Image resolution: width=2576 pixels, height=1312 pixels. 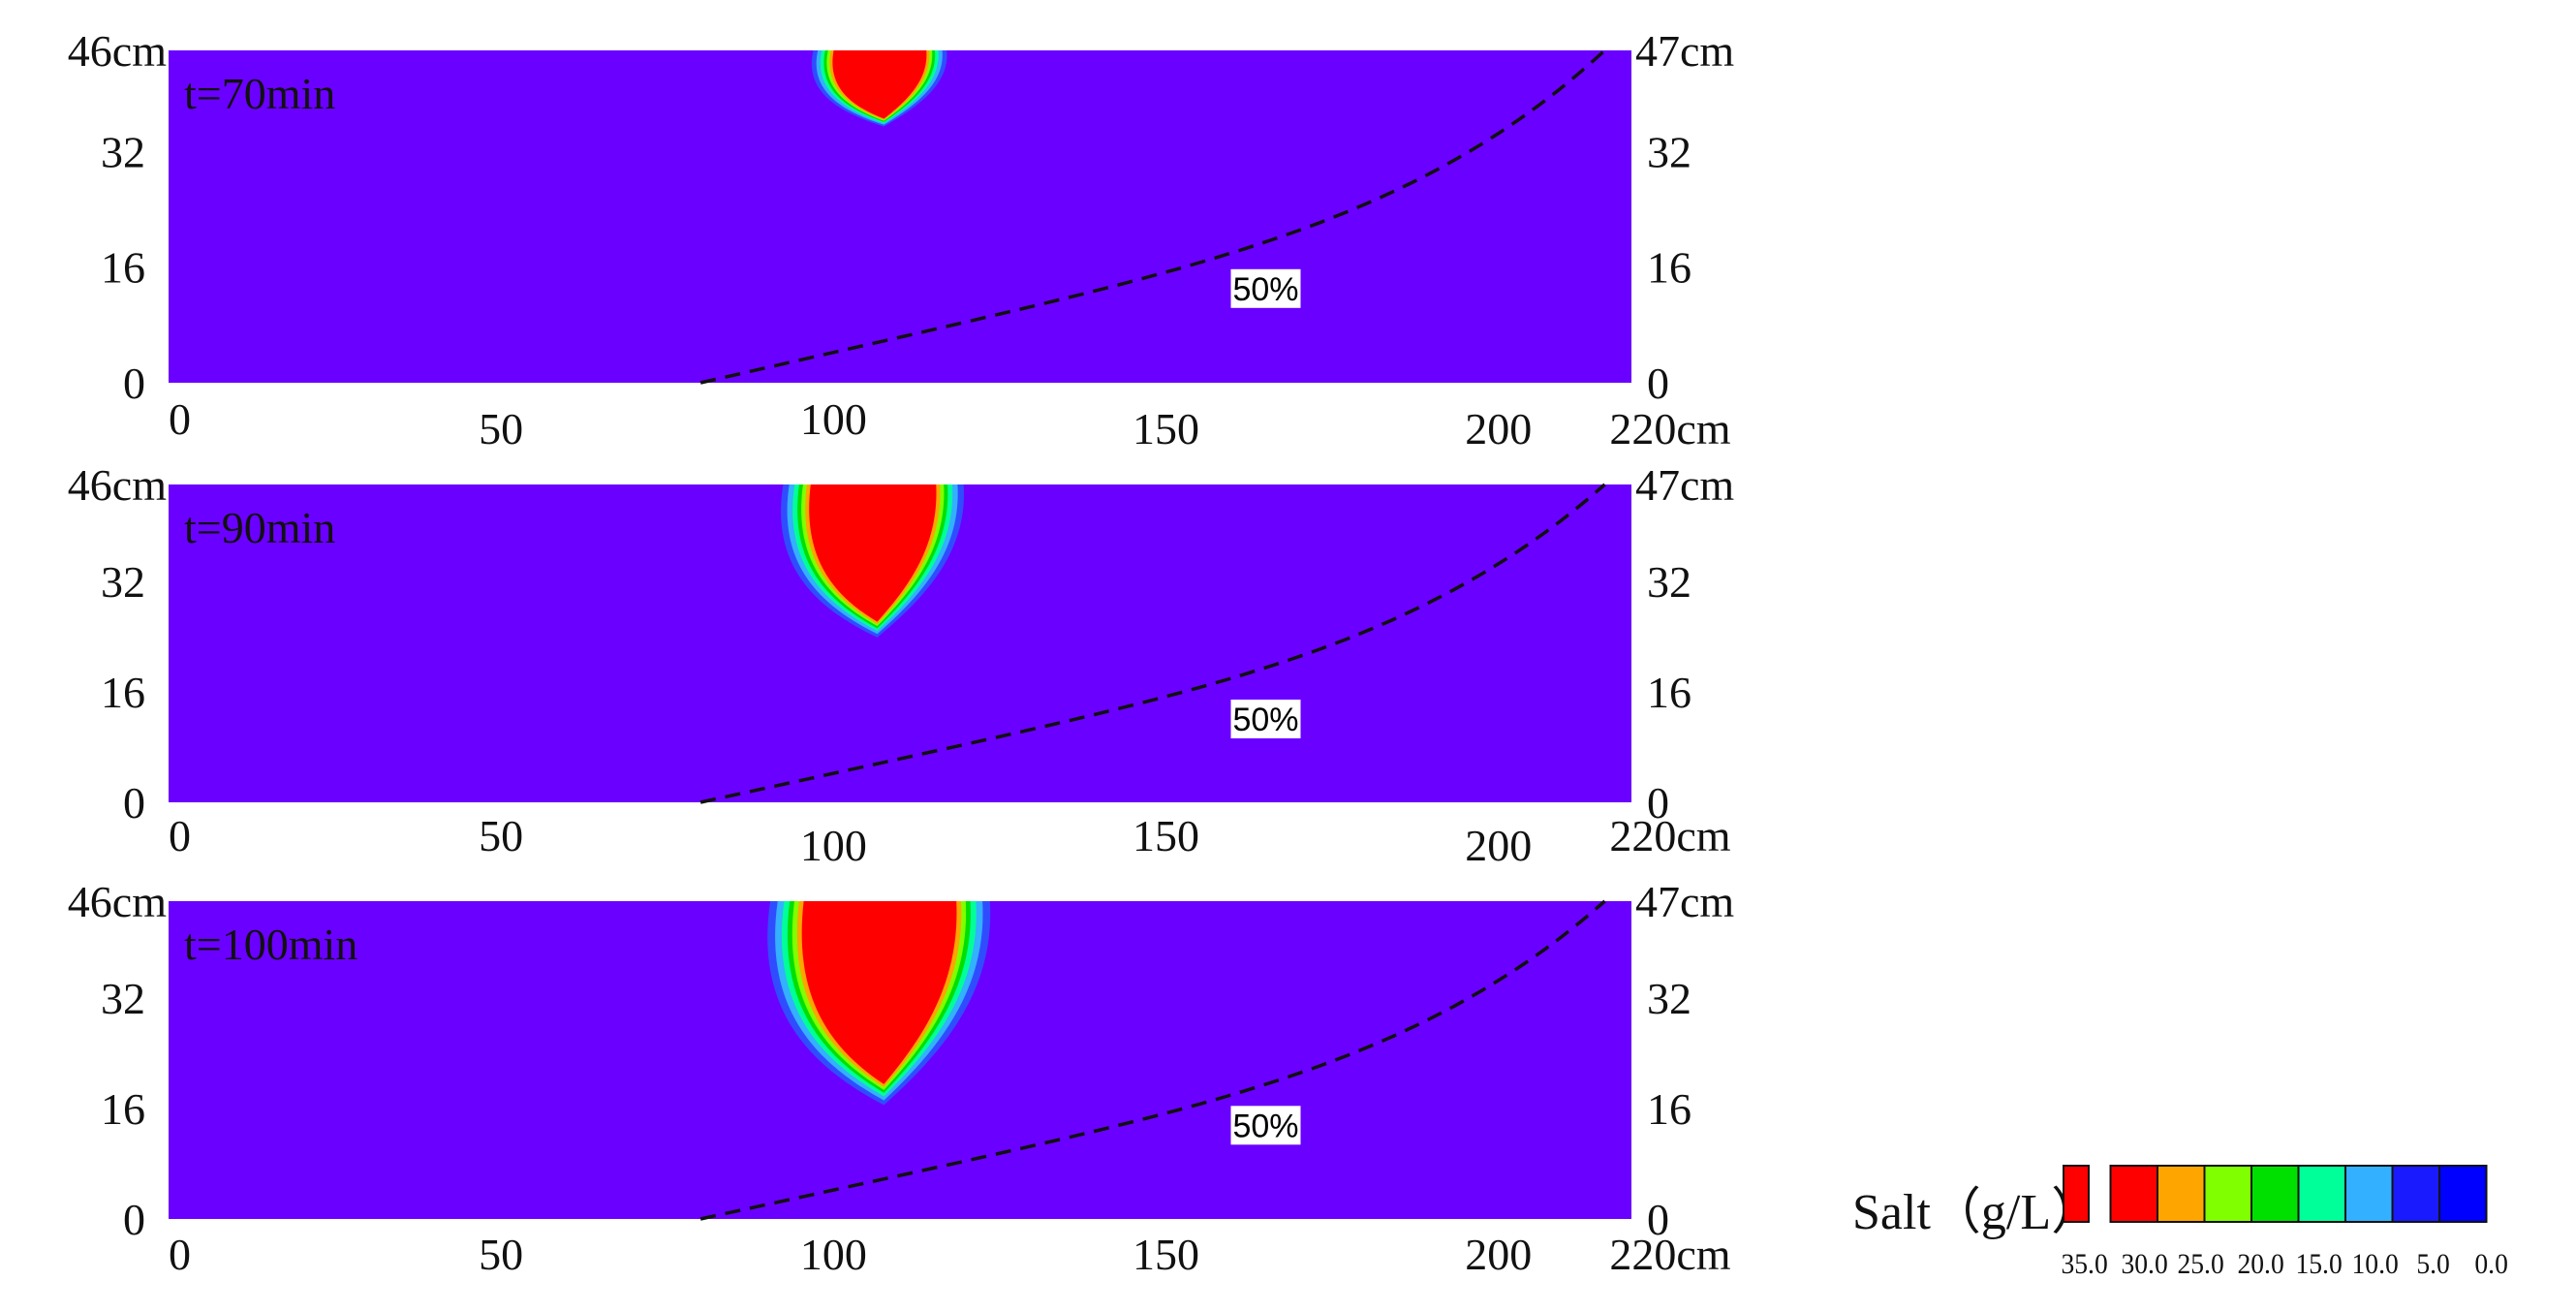 What do you see at coordinates (2432, 1264) in the screenshot?
I see `colorbar-tick-label: 5.0` at bounding box center [2432, 1264].